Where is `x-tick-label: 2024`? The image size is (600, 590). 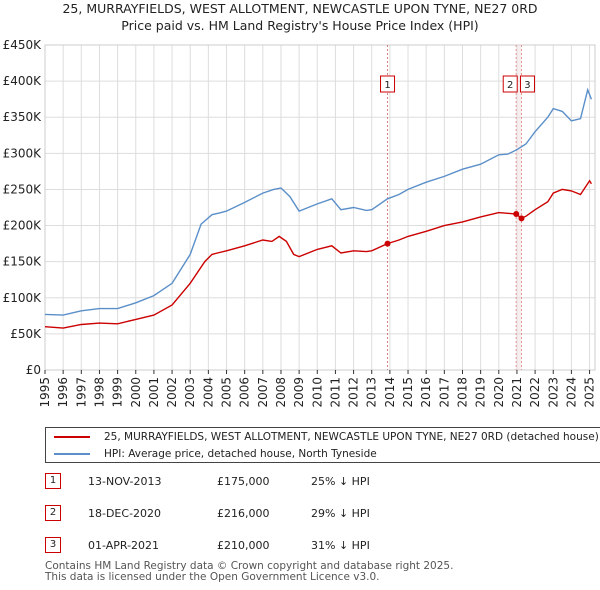
x-tick-label: 2024 is located at coordinates (571, 392).